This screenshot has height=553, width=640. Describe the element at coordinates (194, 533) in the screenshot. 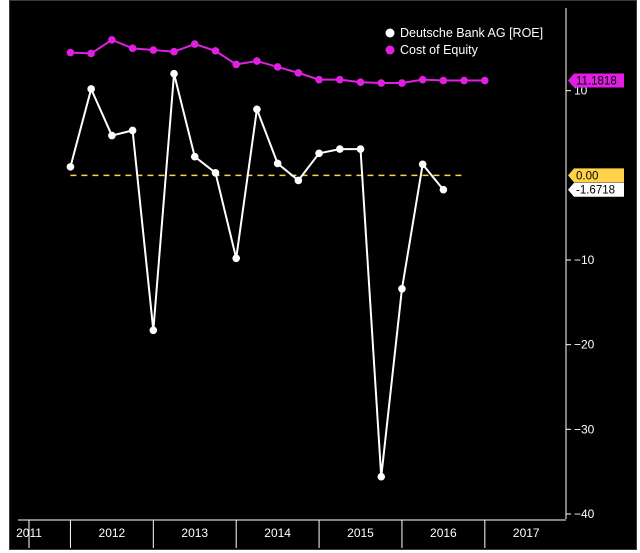

I see `x-tick-label: 2013` at that location.